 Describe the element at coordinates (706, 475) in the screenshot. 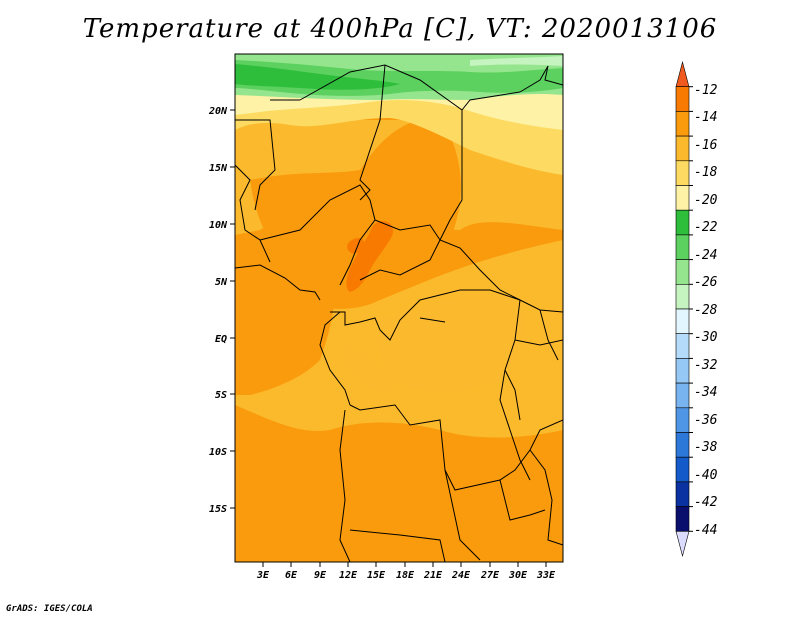

I see `colorbar-label: -40` at that location.